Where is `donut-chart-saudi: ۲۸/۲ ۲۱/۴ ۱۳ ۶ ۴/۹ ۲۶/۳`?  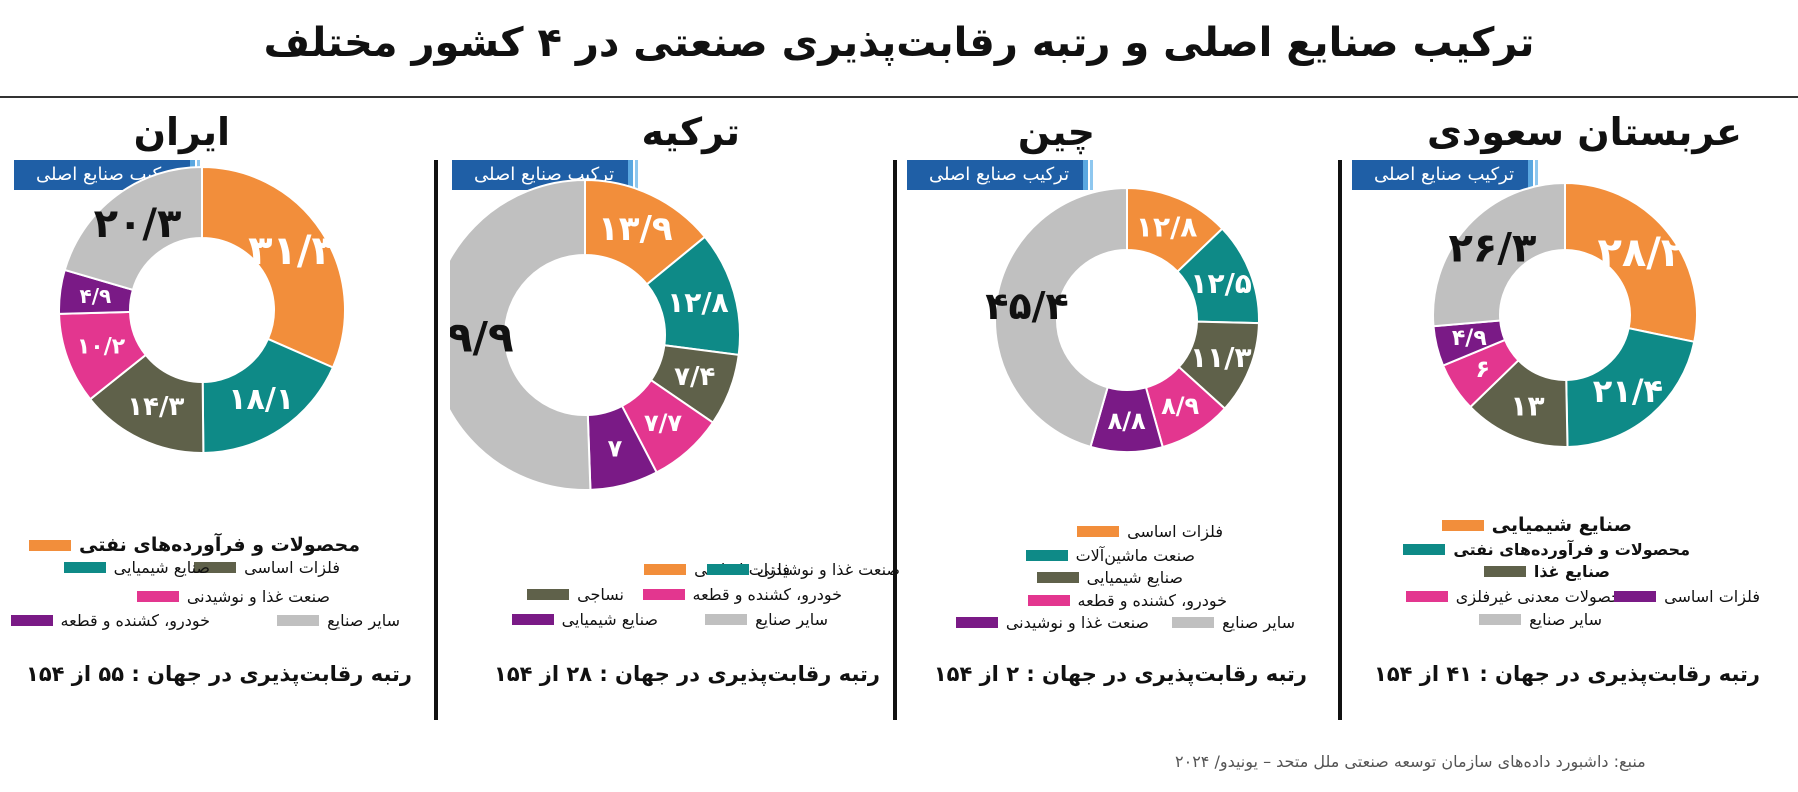
donut-chart-saudi: ۲۸/۲ ۲۱/۴ ۱۳ ۶ ۴/۹ ۲۶/۳ is located at coordinates (1565, 314).